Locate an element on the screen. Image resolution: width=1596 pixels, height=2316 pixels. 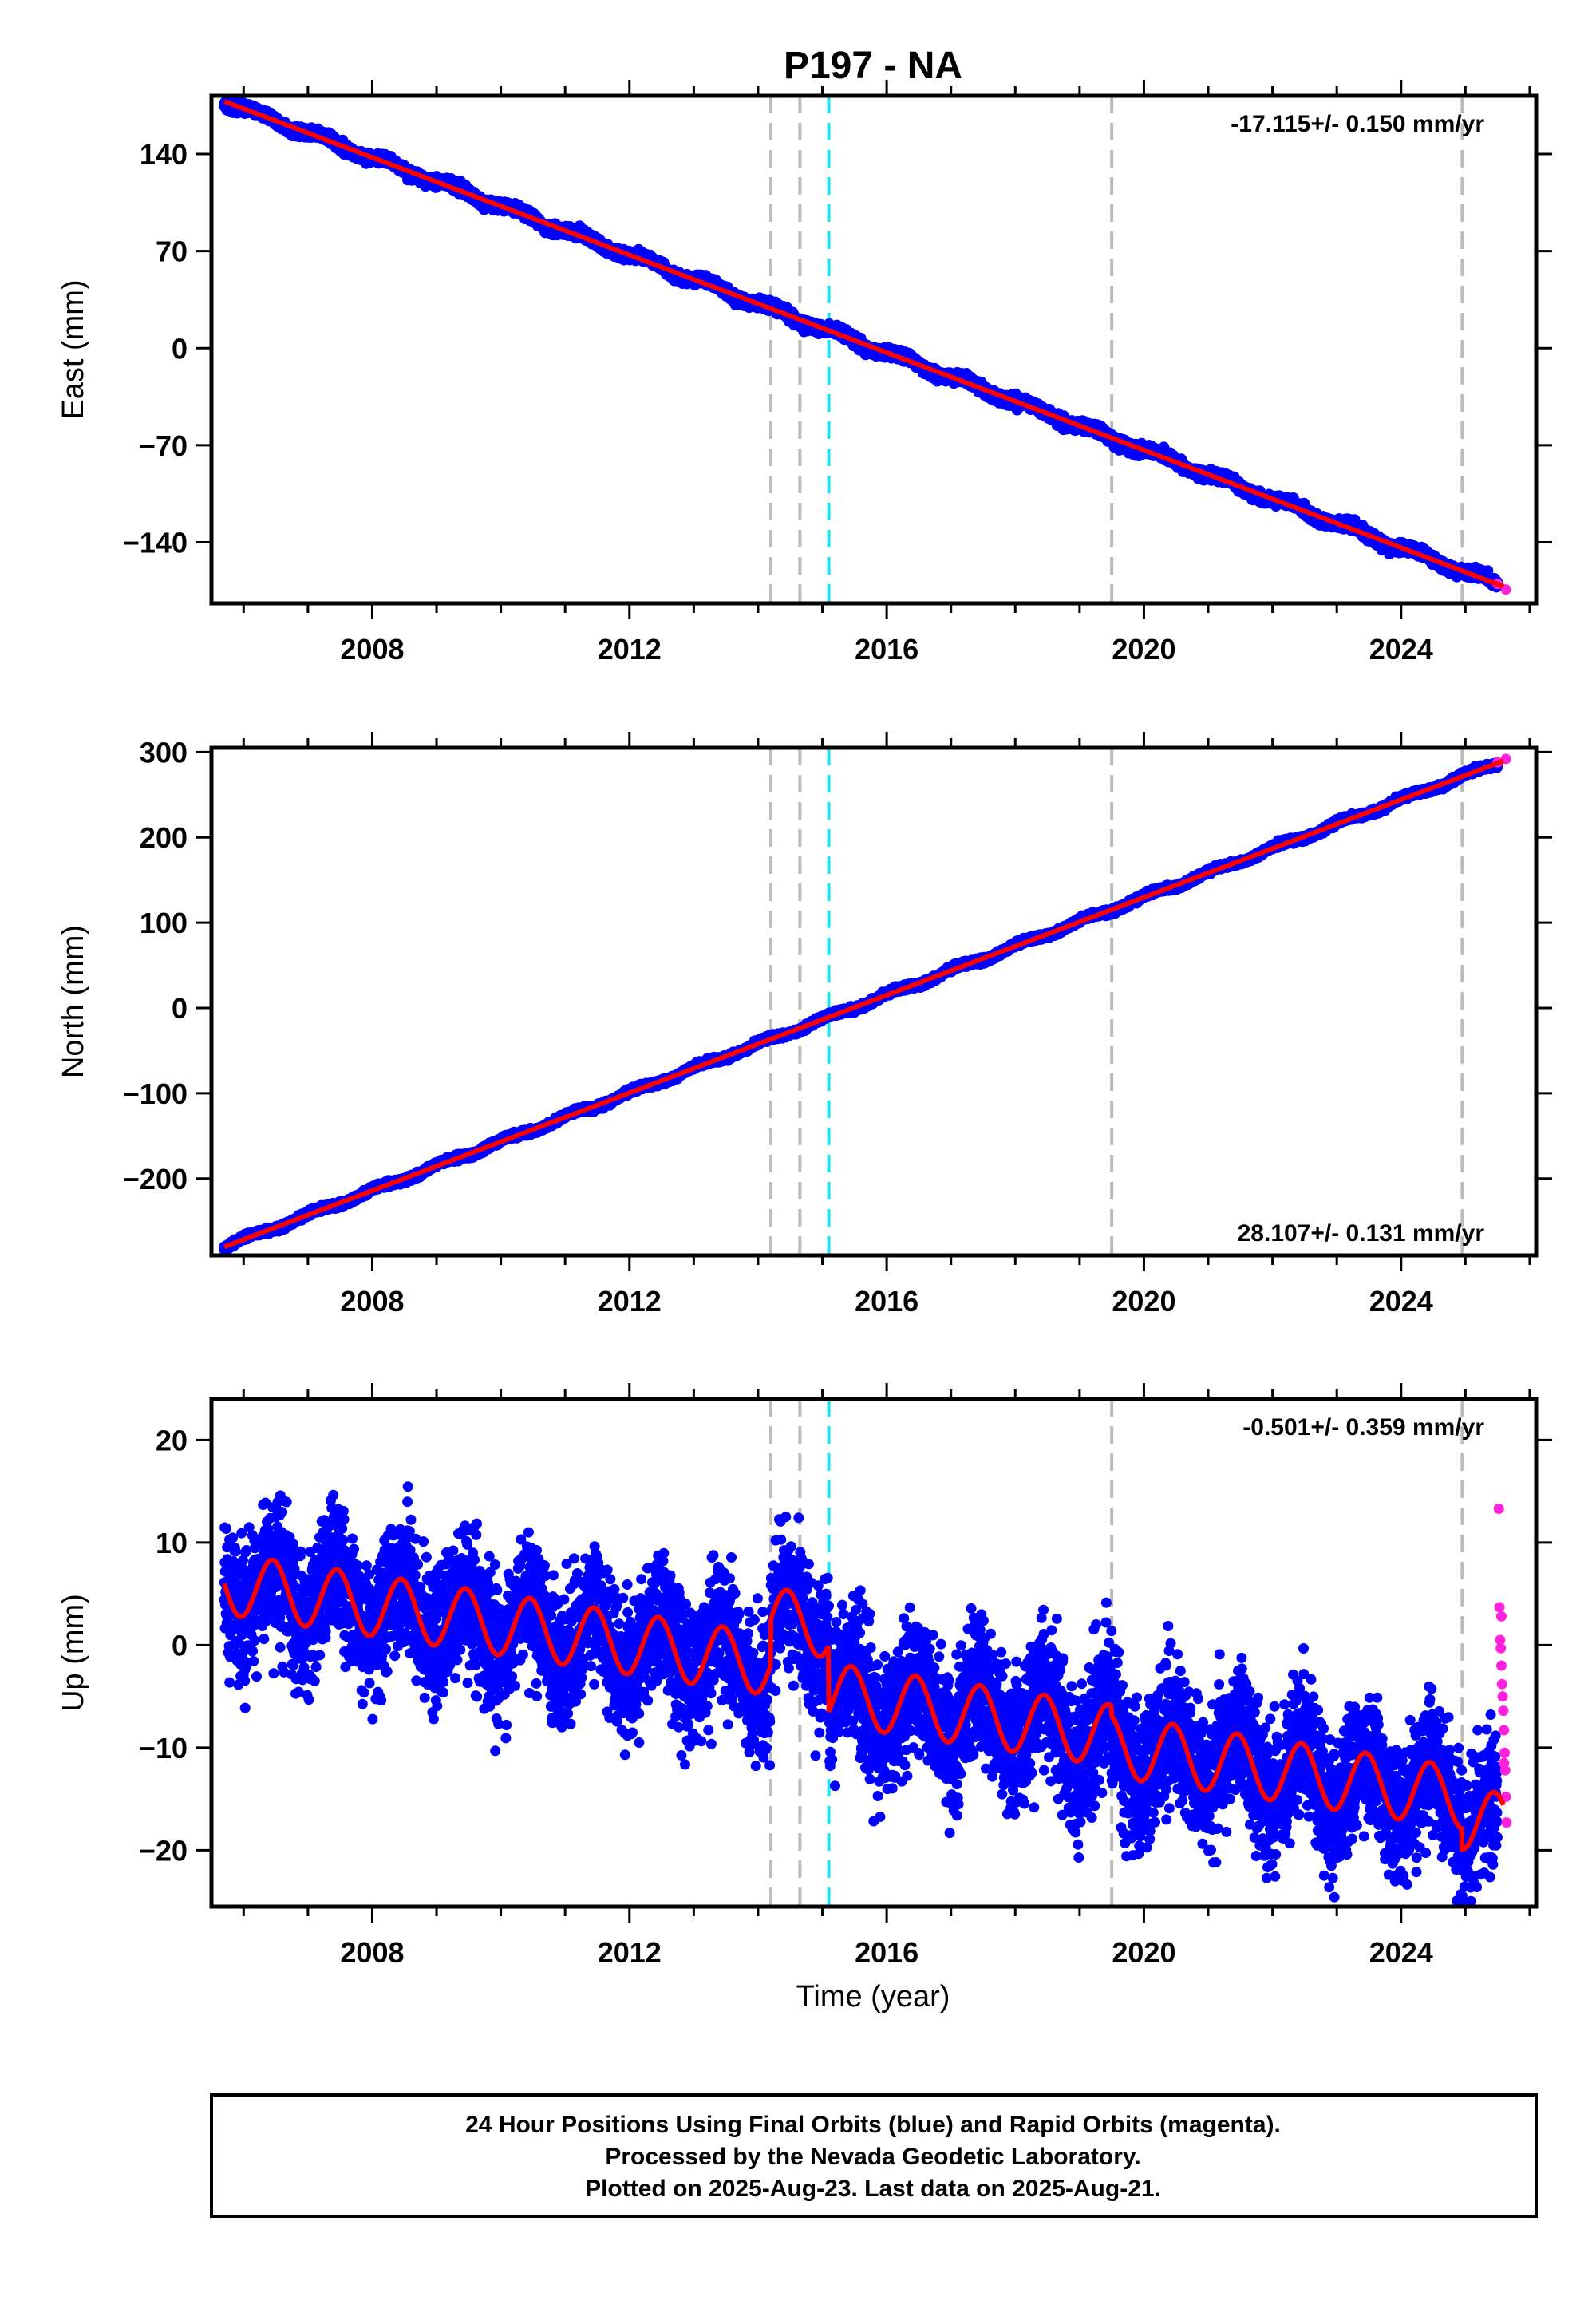
y-tick-label: −70 is located at coordinates (163, 445).